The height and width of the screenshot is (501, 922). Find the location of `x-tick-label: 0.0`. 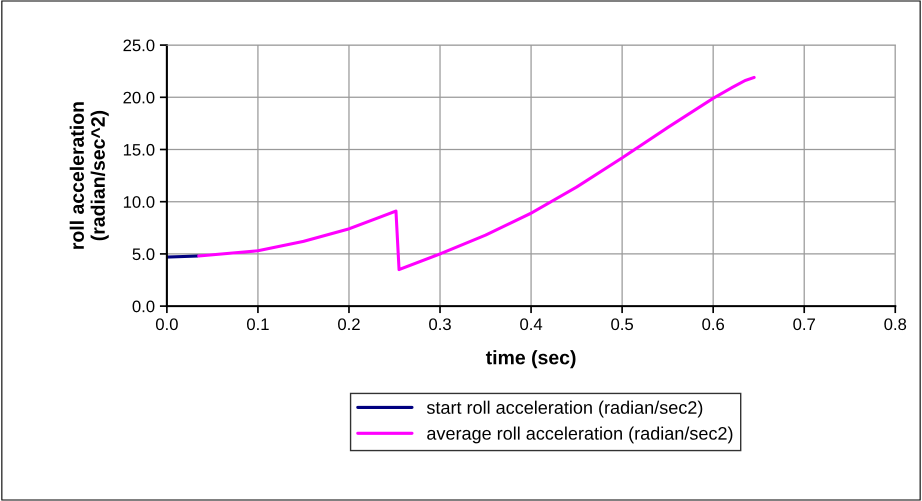

x-tick-label: 0.0 is located at coordinates (167, 324).